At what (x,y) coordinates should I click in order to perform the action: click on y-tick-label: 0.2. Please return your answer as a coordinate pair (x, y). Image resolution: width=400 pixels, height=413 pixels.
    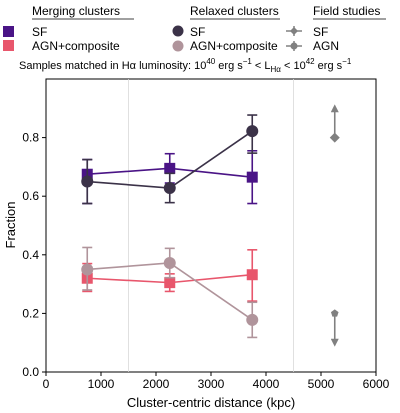
    Looking at the image, I should click on (30, 313).